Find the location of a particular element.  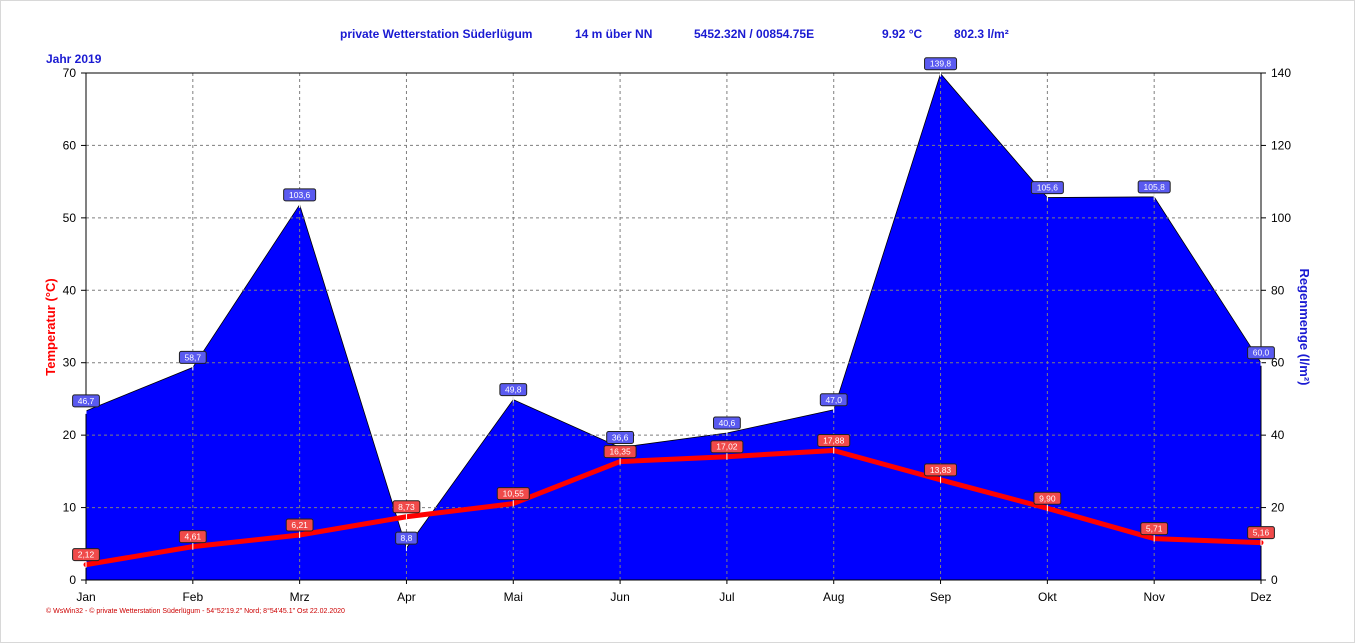

label-text: 5,71 is located at coordinates (1154, 529).